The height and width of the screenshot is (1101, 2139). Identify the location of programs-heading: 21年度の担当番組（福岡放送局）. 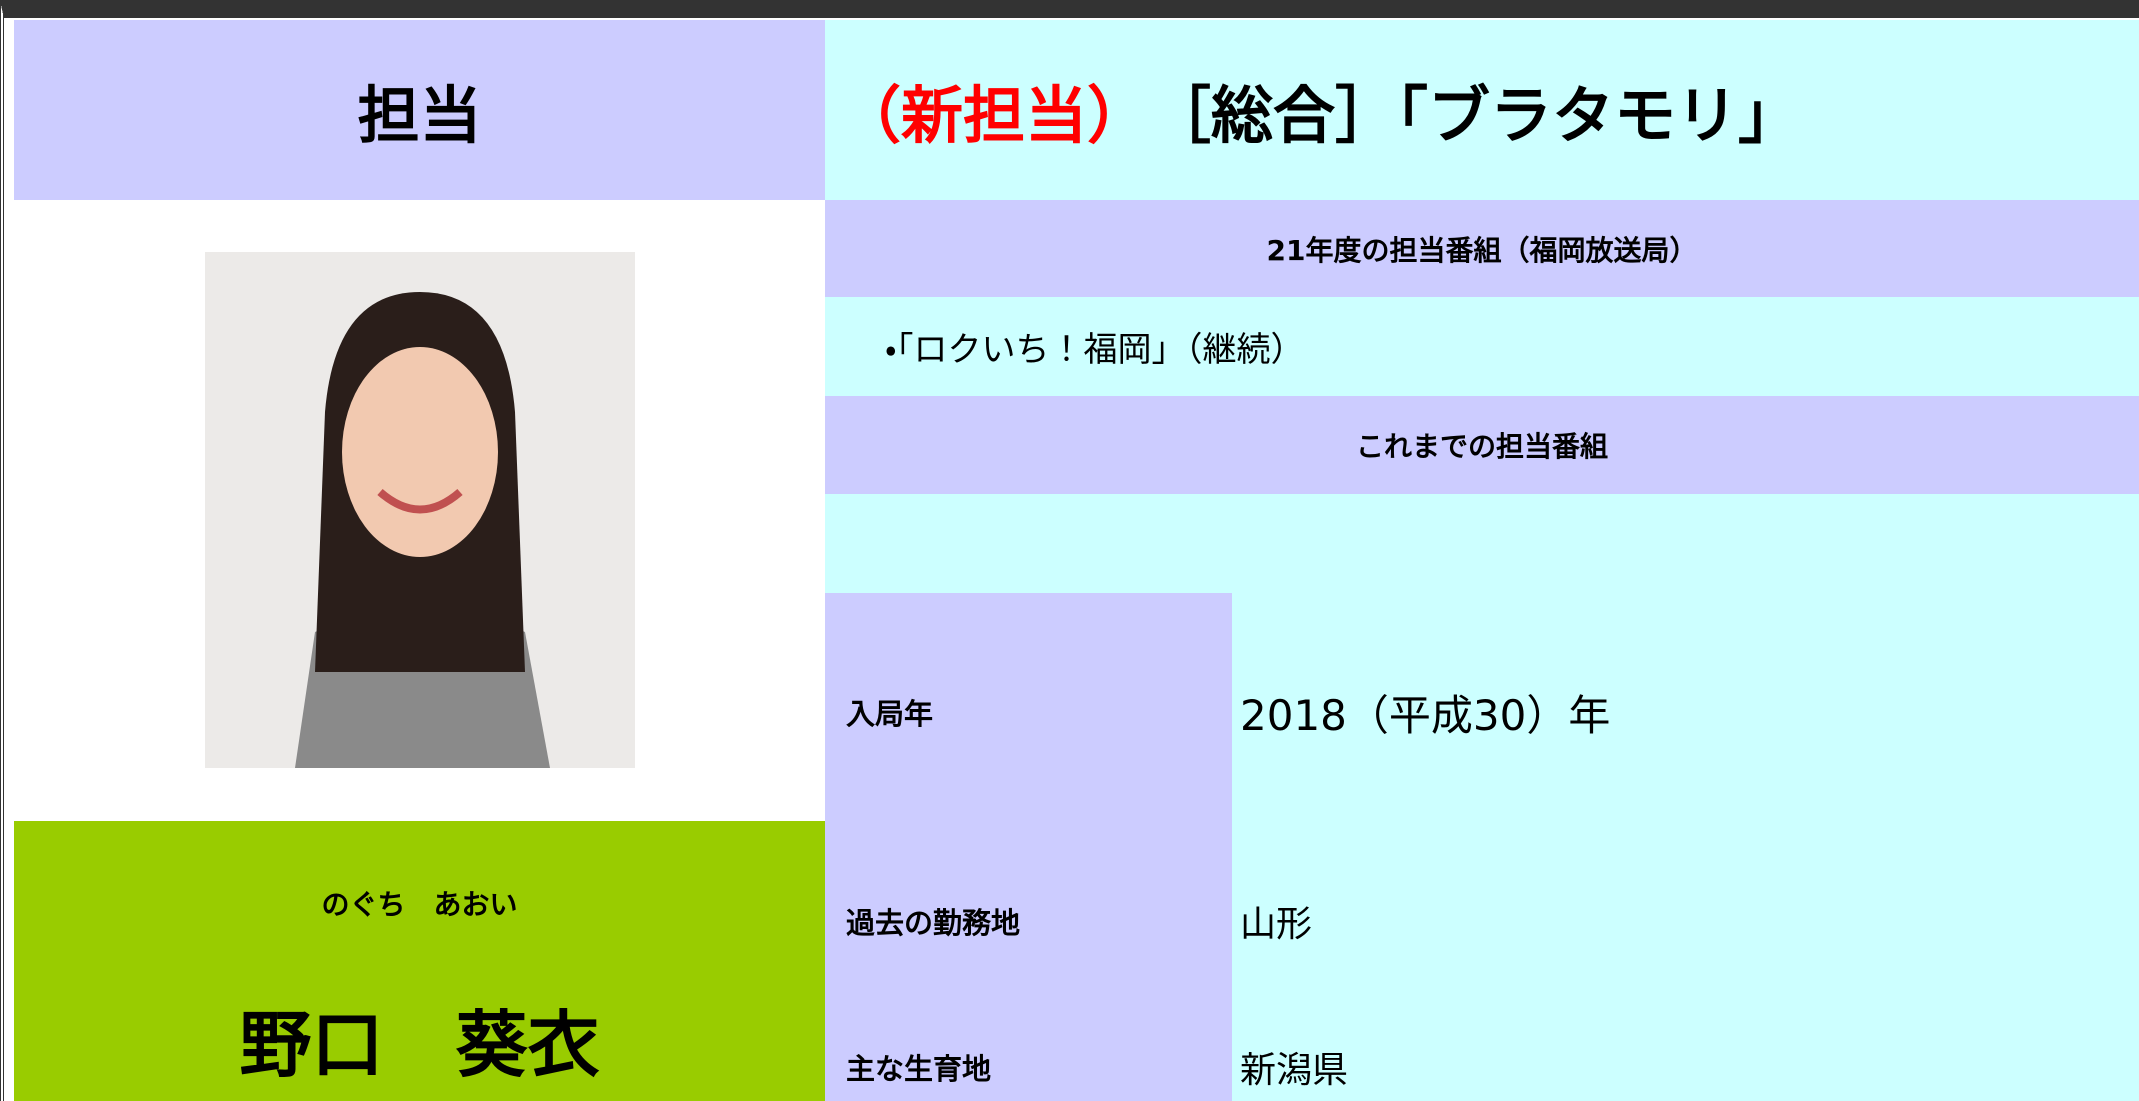
(1482, 248).